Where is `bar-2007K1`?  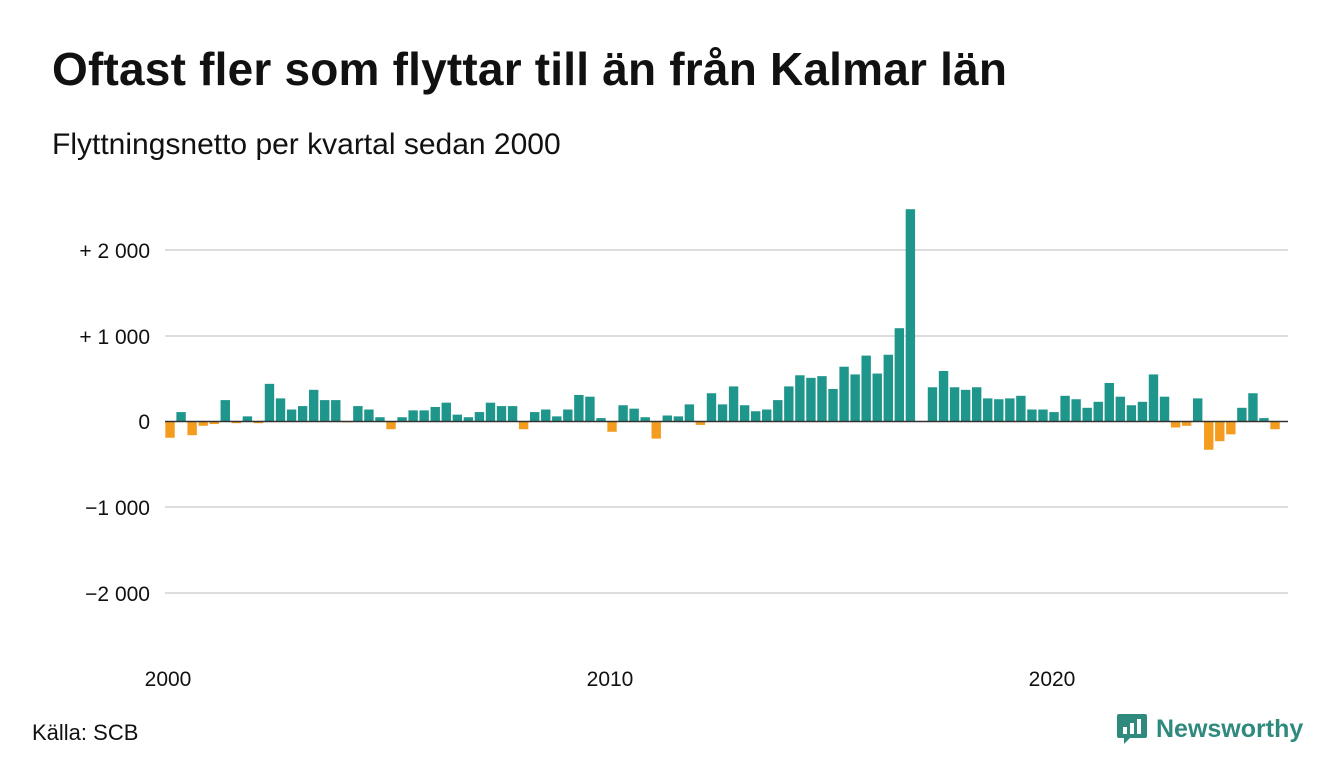 bar-2007K1 is located at coordinates (479, 417).